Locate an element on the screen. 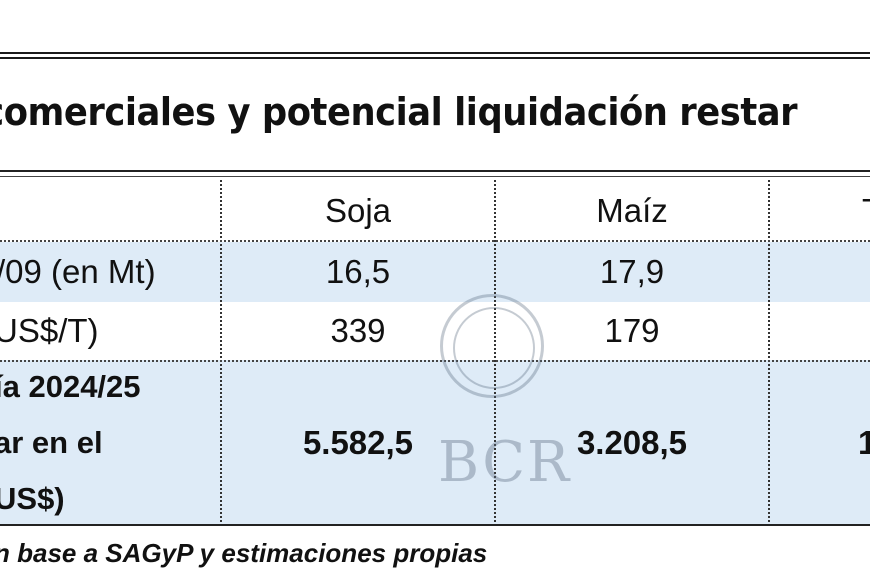 Image resolution: width=870 pixels, height=580 pixels. row-label-line: ía 2024/25 is located at coordinates (70, 386).